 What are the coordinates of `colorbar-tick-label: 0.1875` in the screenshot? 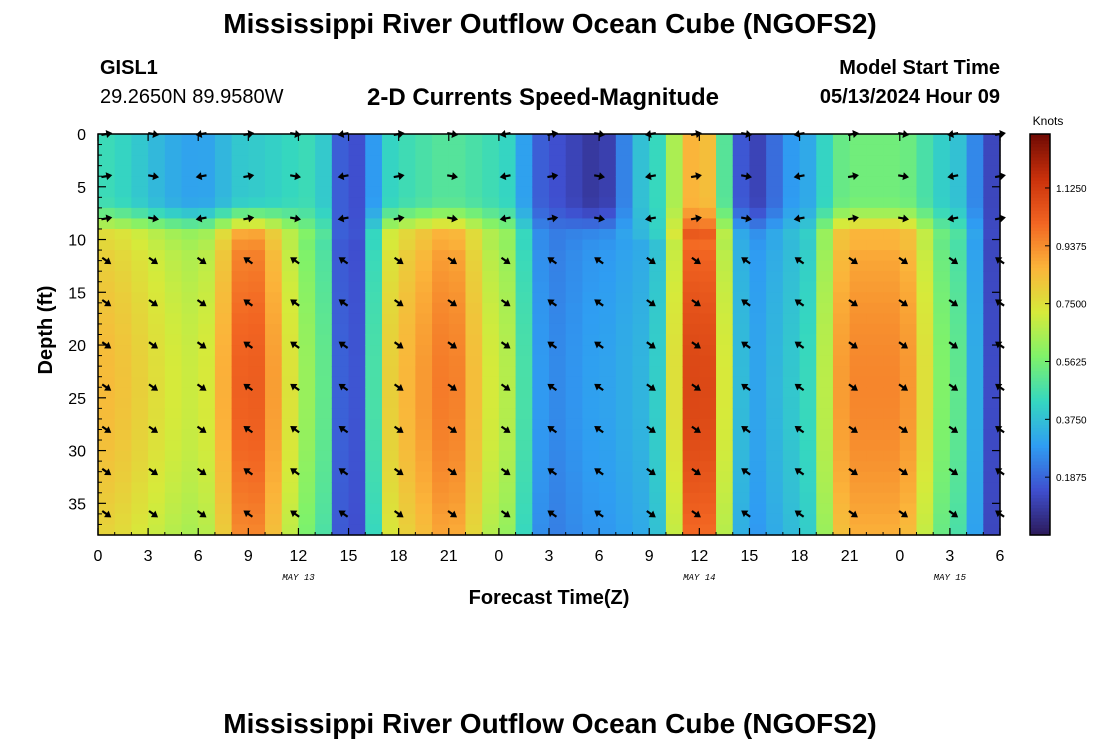 It's located at (1071, 478).